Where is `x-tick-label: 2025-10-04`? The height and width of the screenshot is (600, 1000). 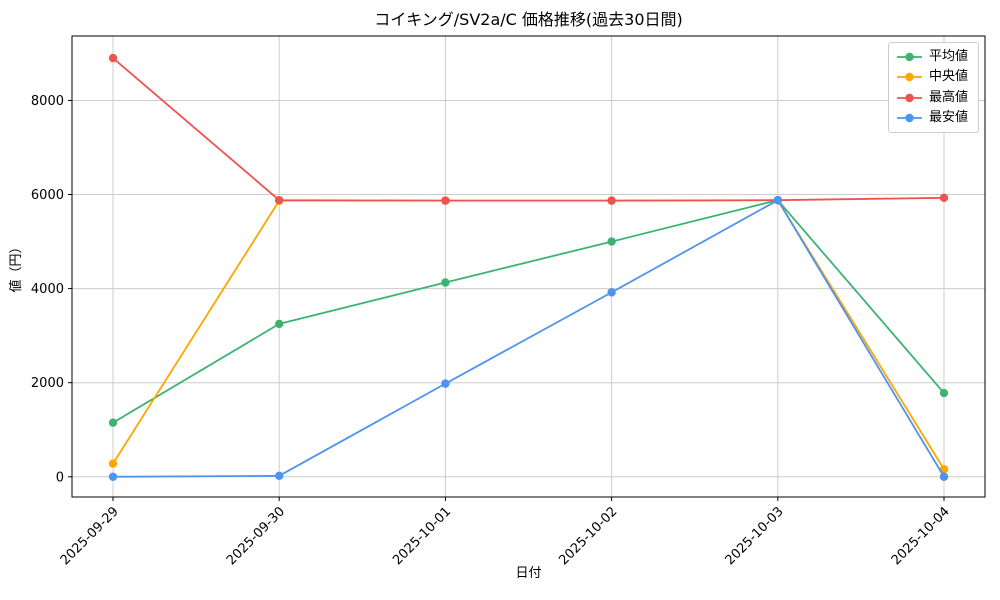
x-tick-label: 2025-10-04 is located at coordinates (921, 536).